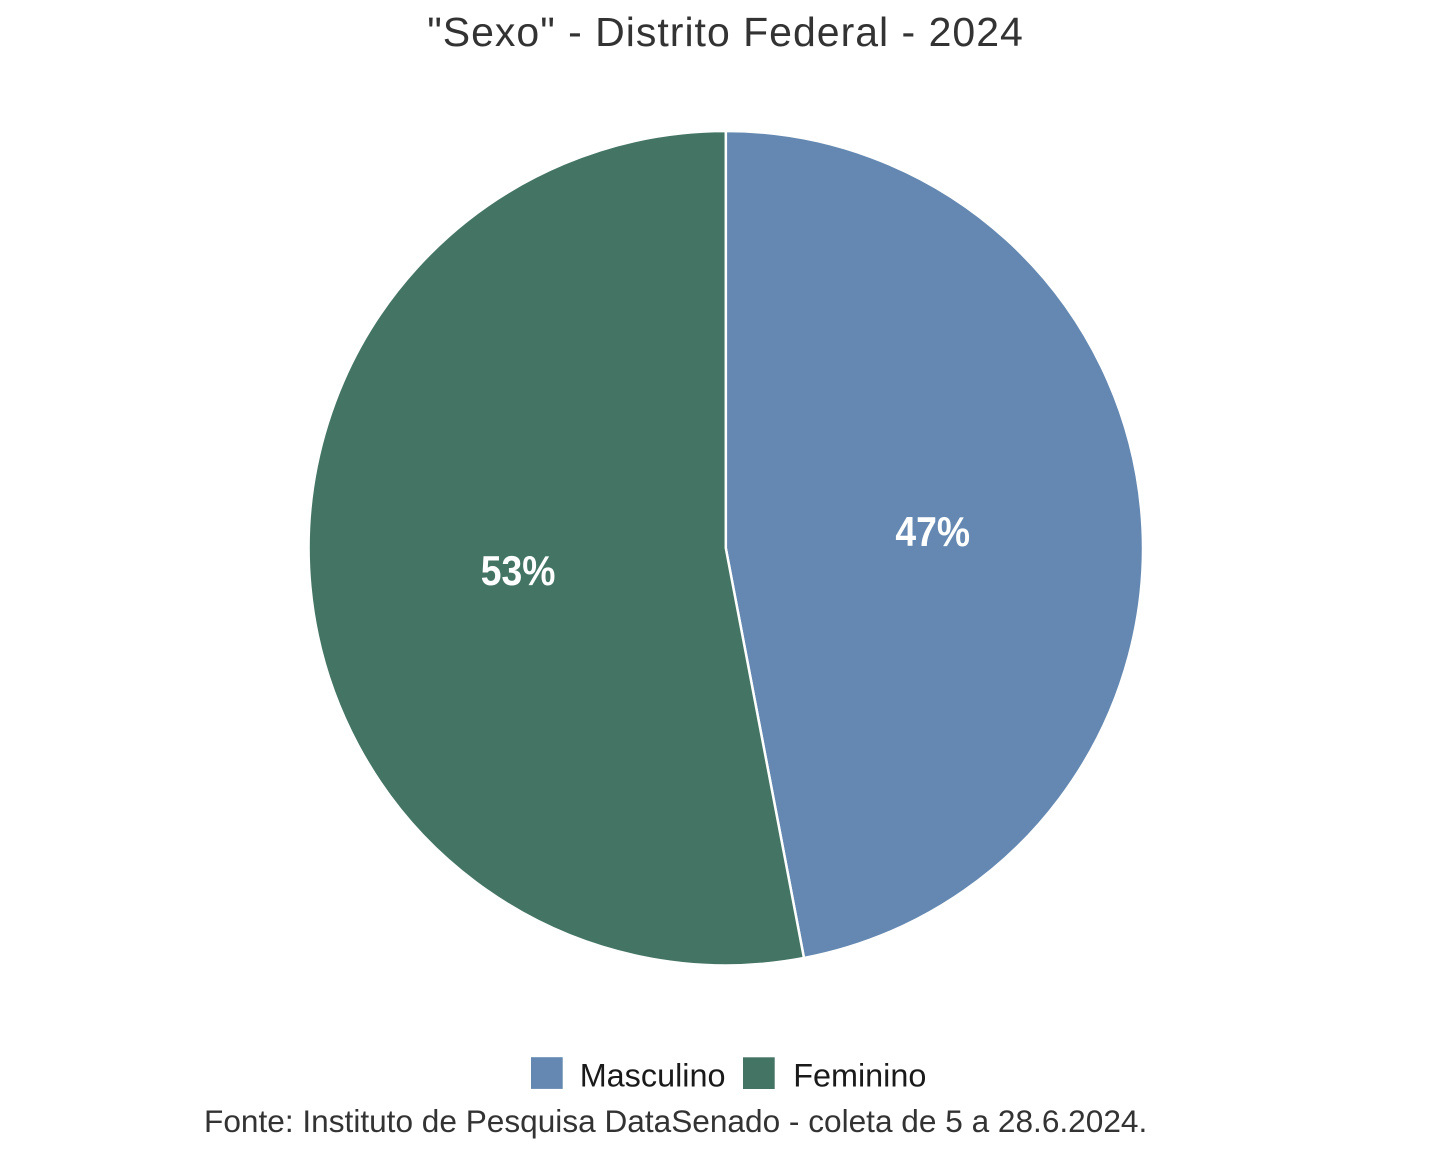 This screenshot has height=1152, width=1440. Describe the element at coordinates (932, 532) in the screenshot. I see `svg-text: 47%` at that location.